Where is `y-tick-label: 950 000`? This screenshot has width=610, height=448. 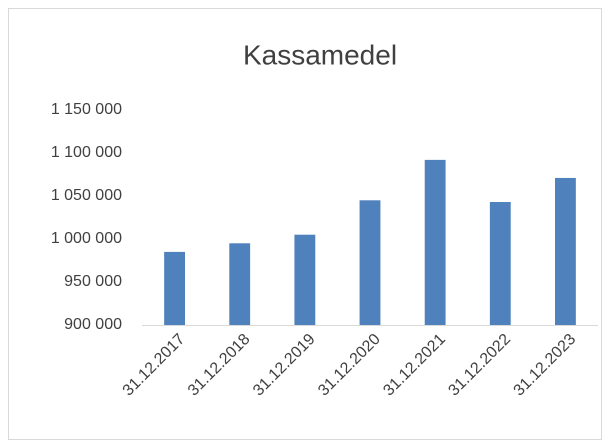 y-tick-label: 950 000 is located at coordinates (93, 281).